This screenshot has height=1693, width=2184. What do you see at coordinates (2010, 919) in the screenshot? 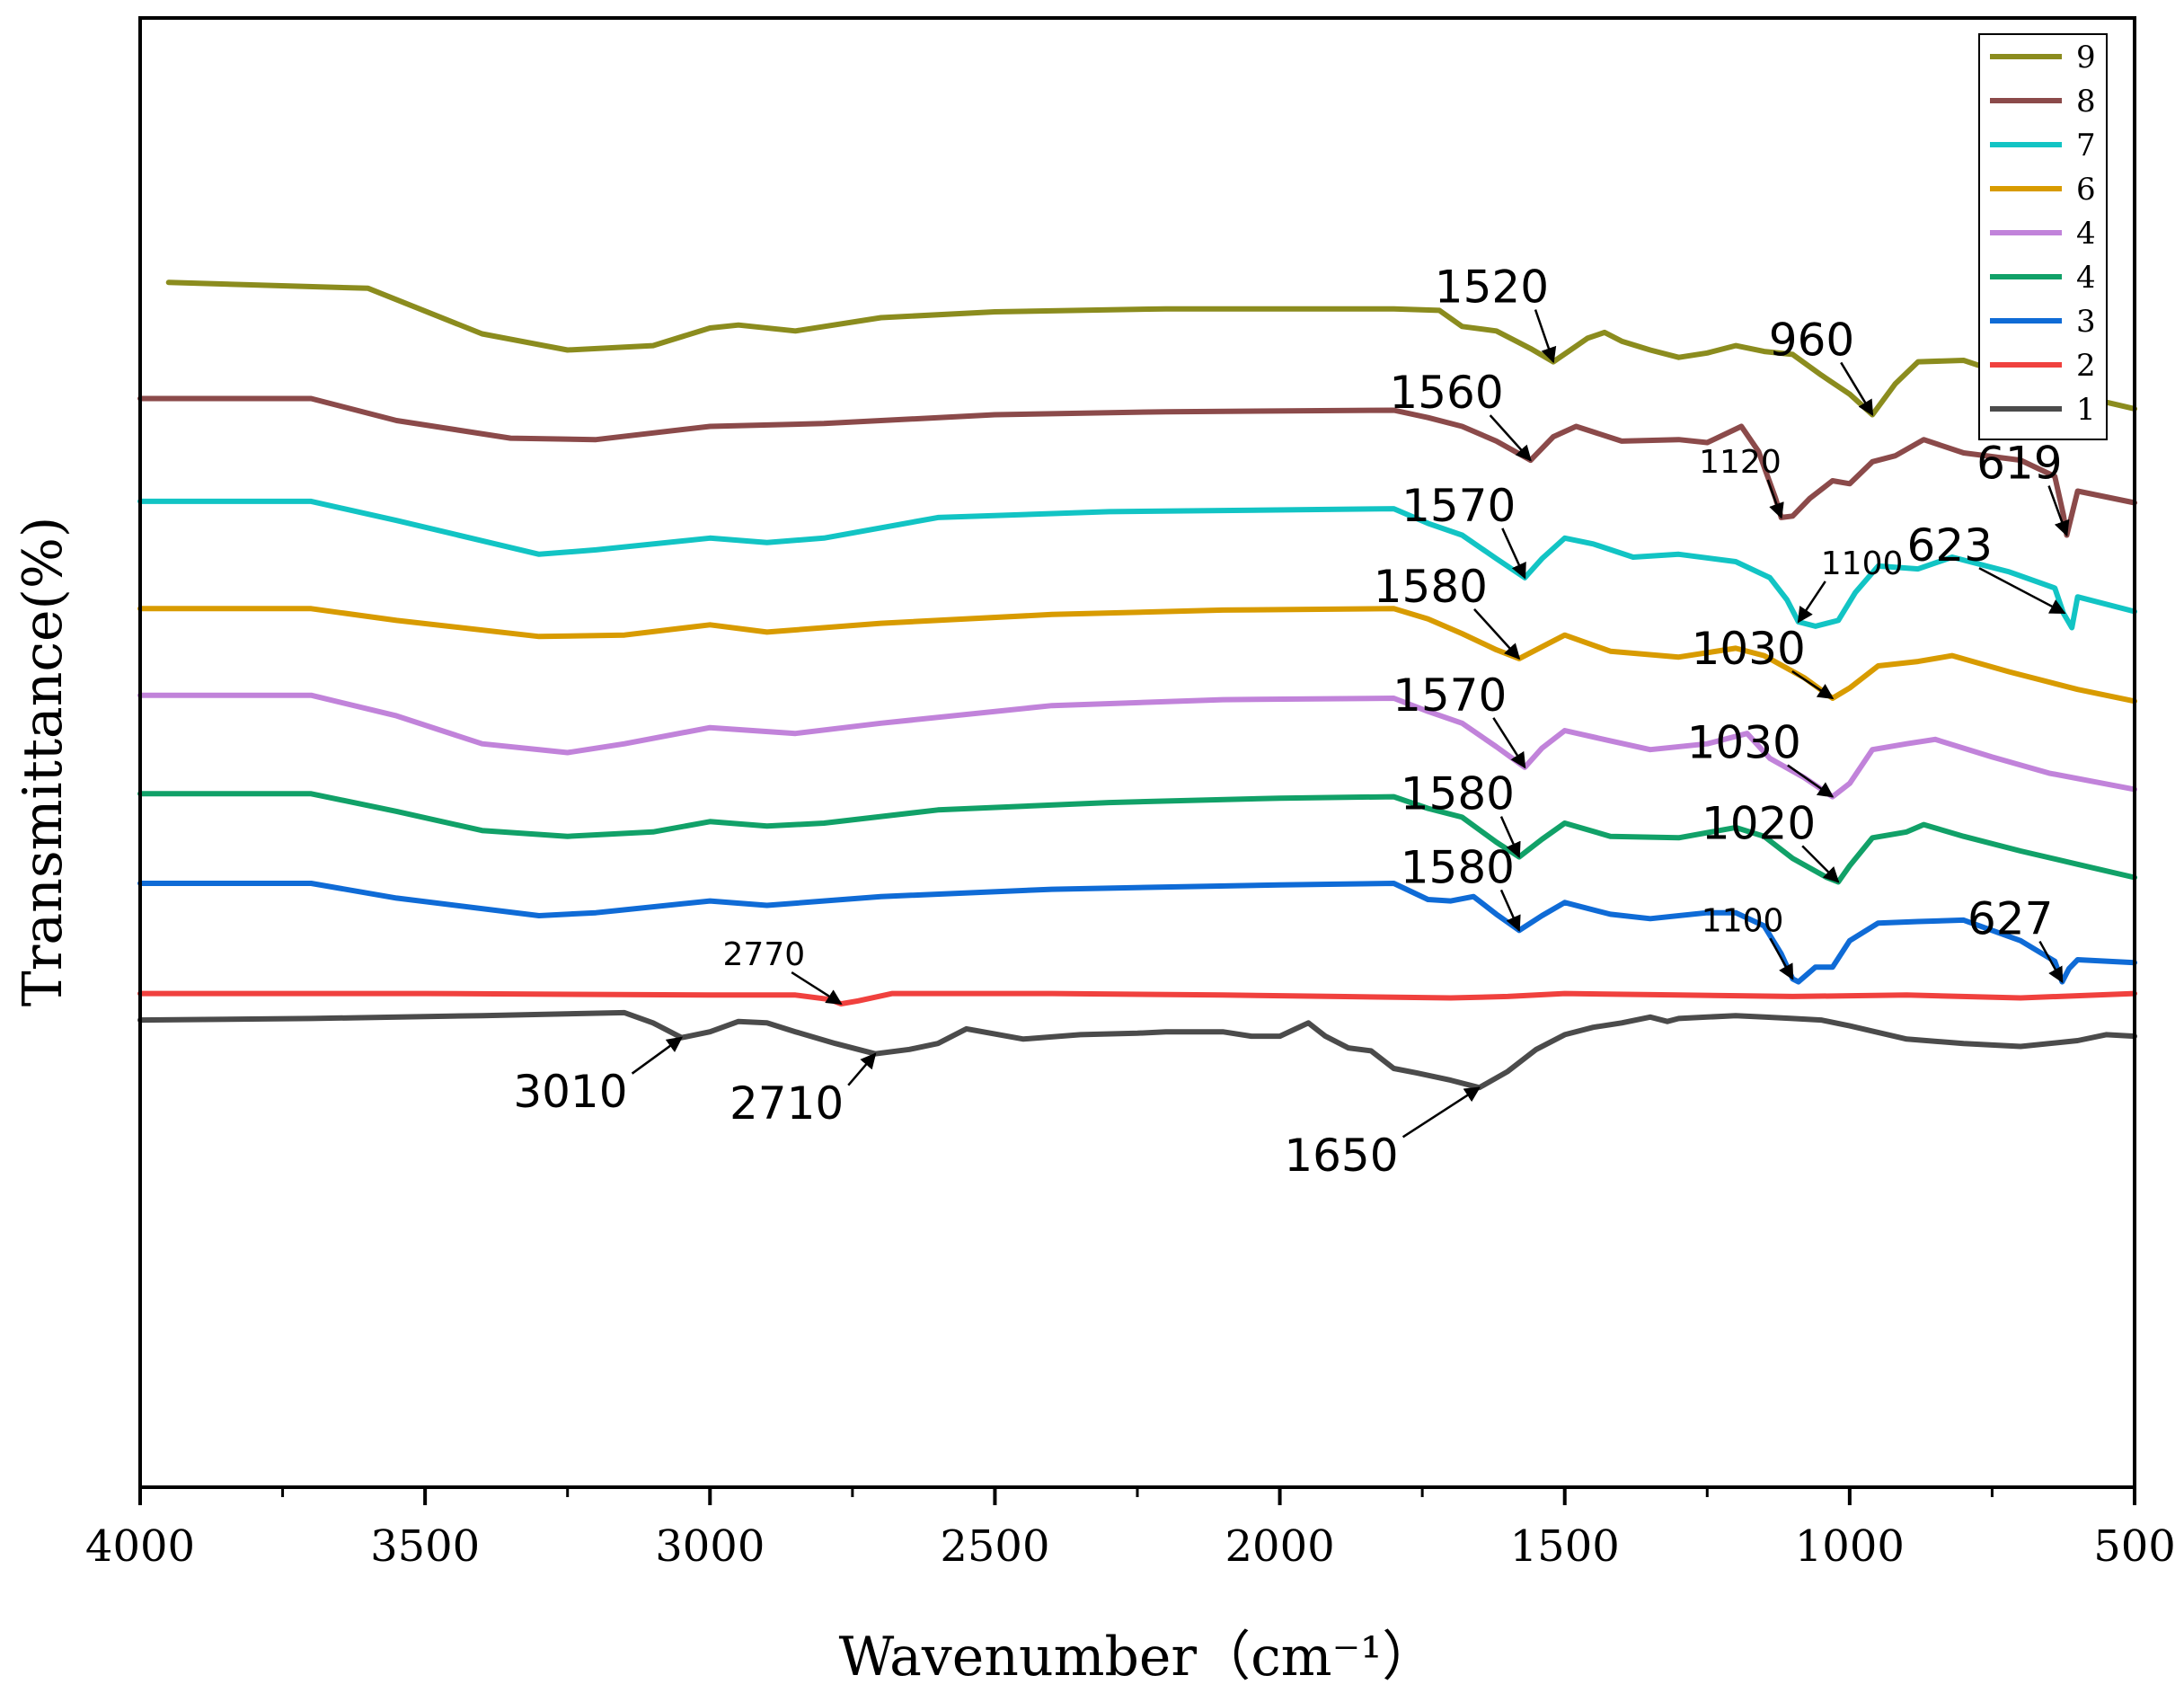
I see `peak-label: 627` at bounding box center [2010, 919].